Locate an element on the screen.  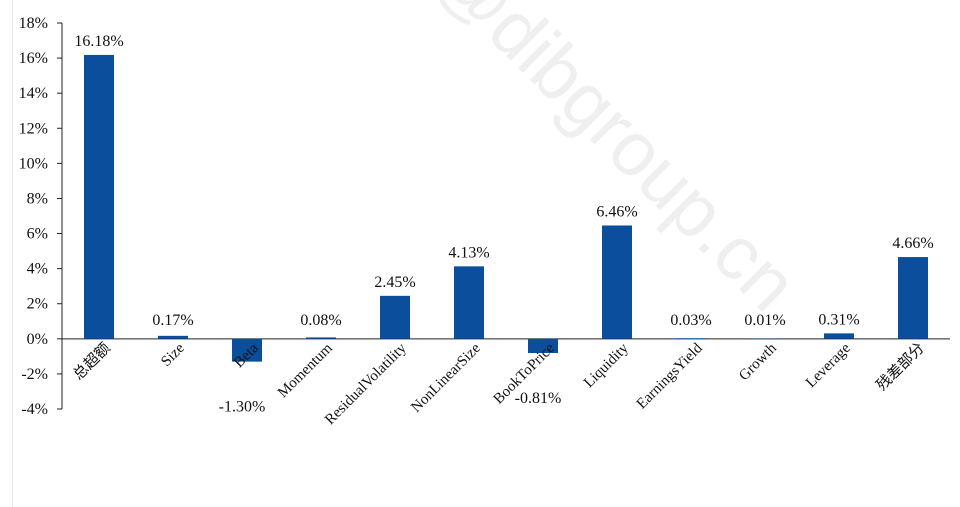
data-label-总超额: 16.18% is located at coordinates (98, 41).